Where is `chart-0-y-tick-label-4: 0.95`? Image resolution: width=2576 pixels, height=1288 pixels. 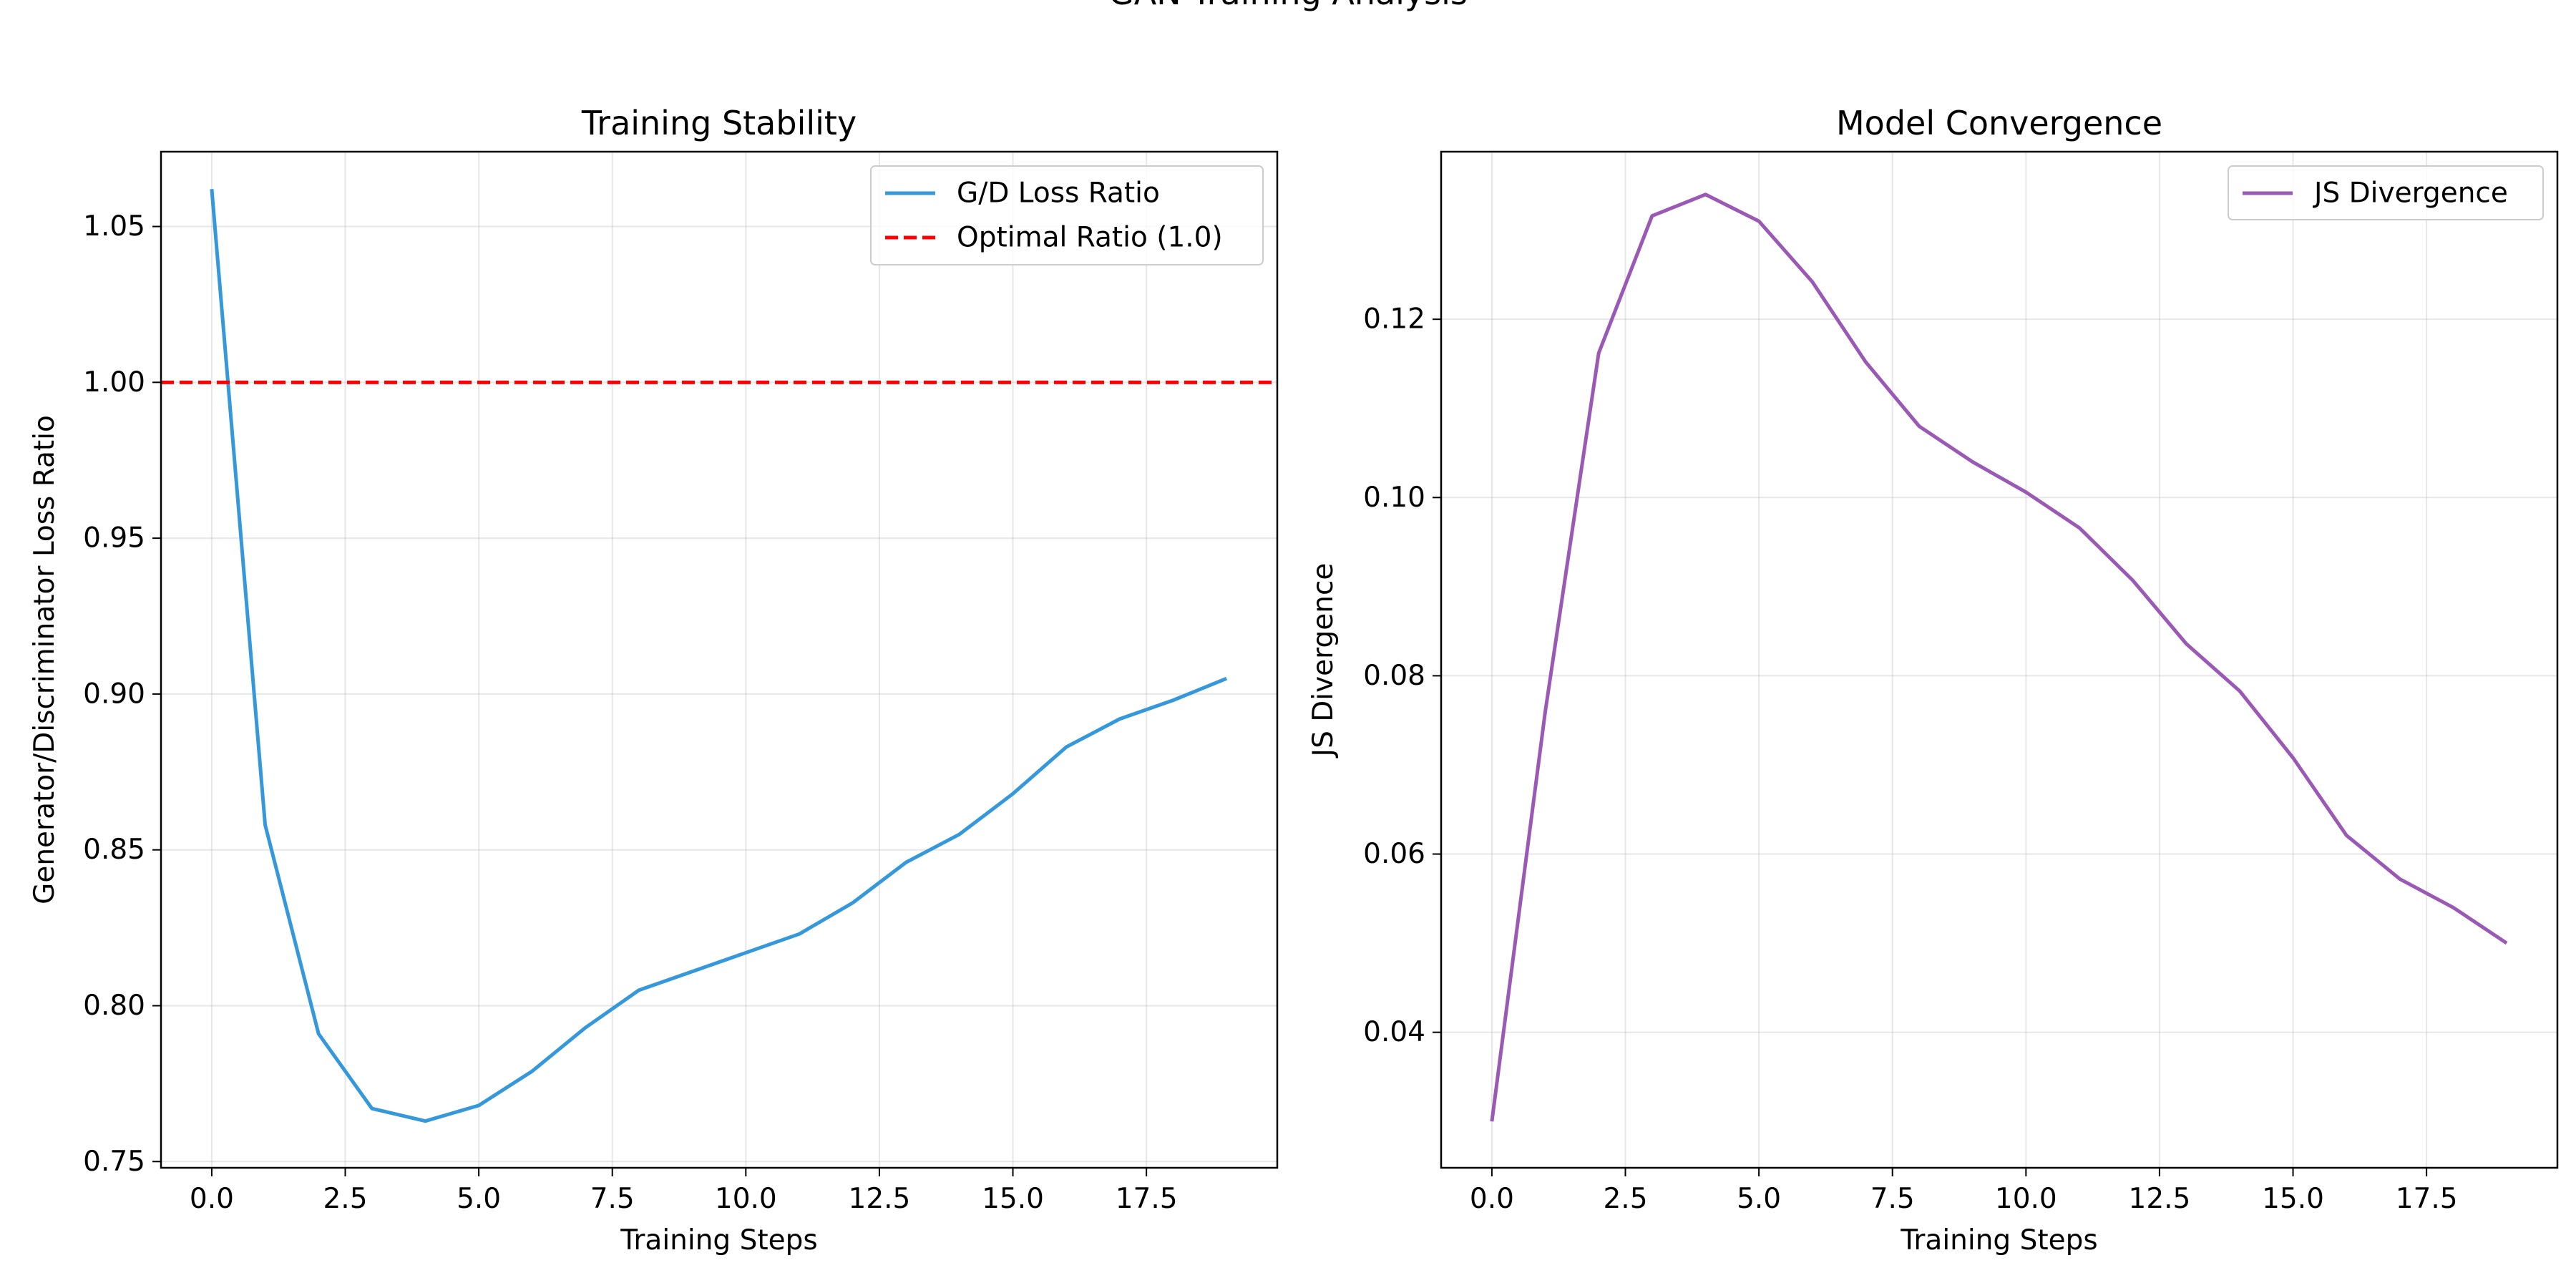
chart-0-y-tick-label-4: 0.95 is located at coordinates (114, 538).